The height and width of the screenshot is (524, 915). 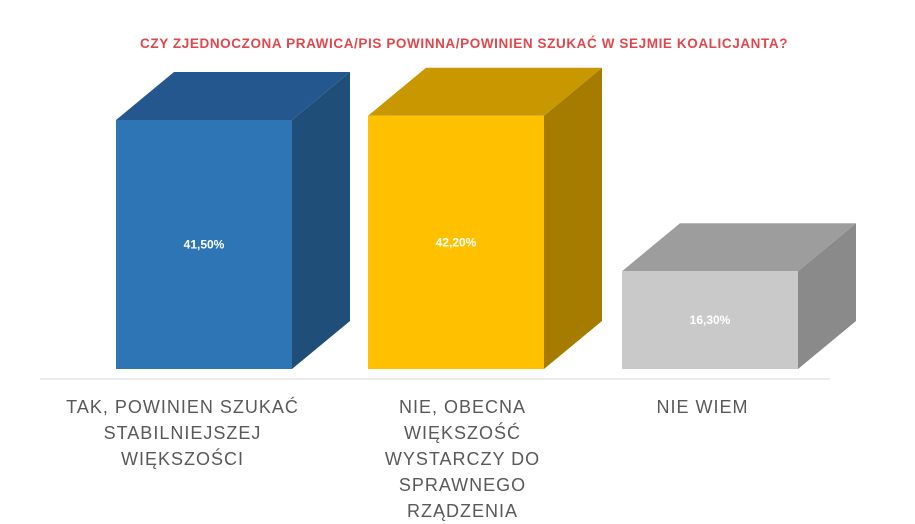 I want to click on data-label: 41,50%, so click(x=204, y=245).